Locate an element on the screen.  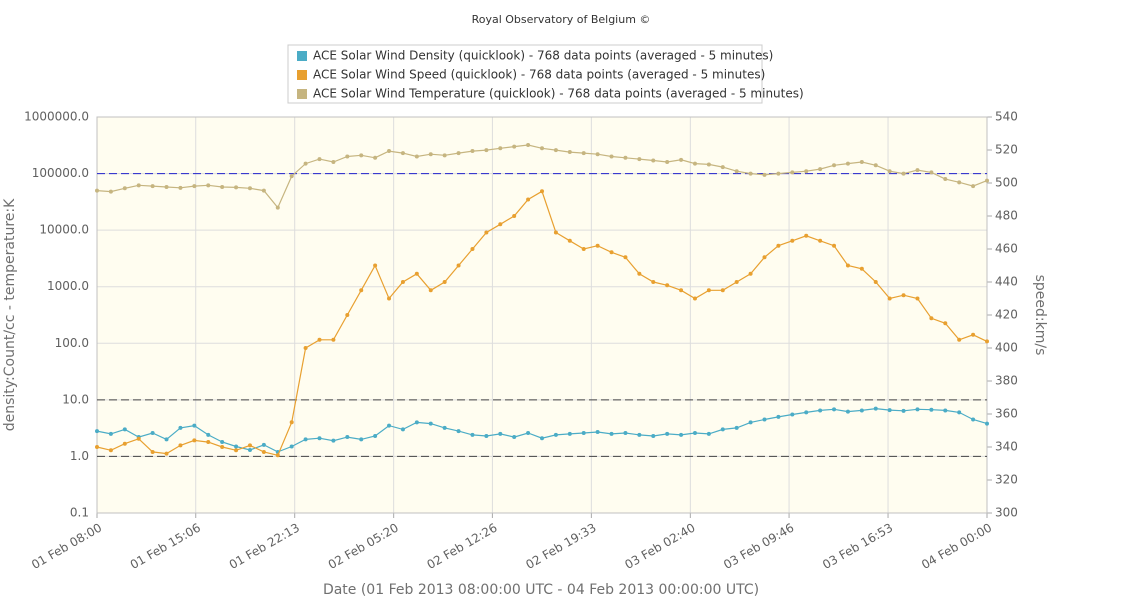
y2-tick-label: 460 is located at coordinates (1006, 249).